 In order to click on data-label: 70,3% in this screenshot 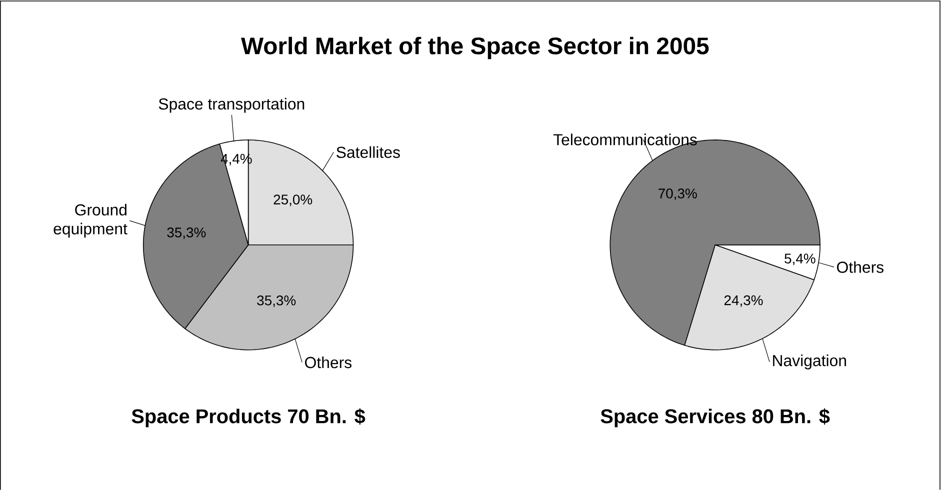, I will do `click(677, 194)`.